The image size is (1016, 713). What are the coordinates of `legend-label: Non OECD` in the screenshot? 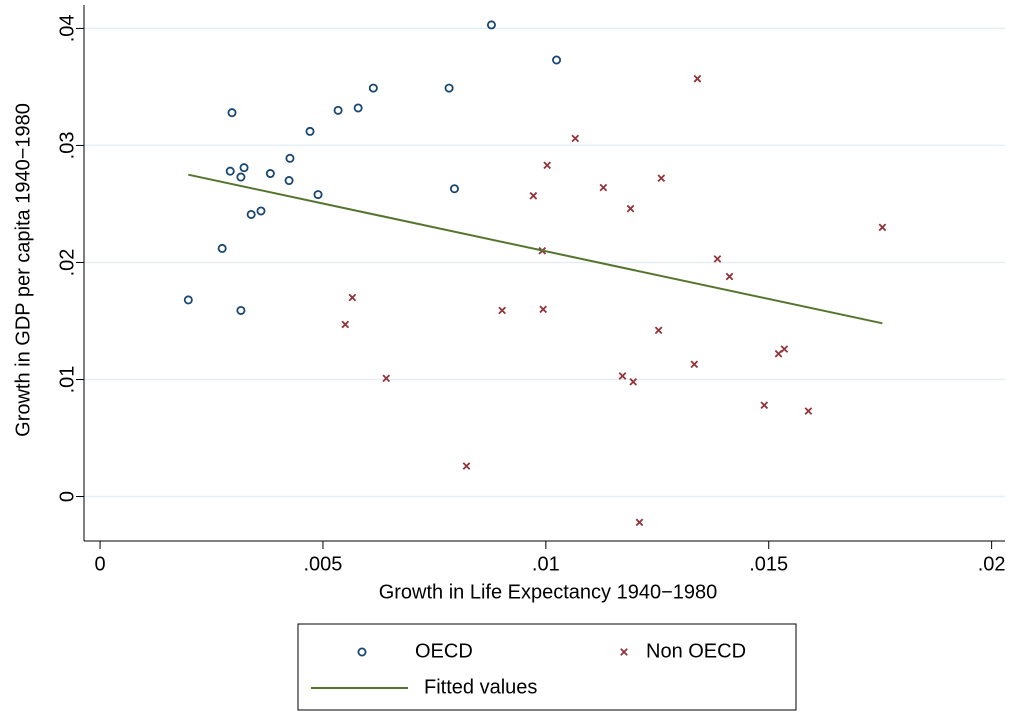 It's located at (696, 651).